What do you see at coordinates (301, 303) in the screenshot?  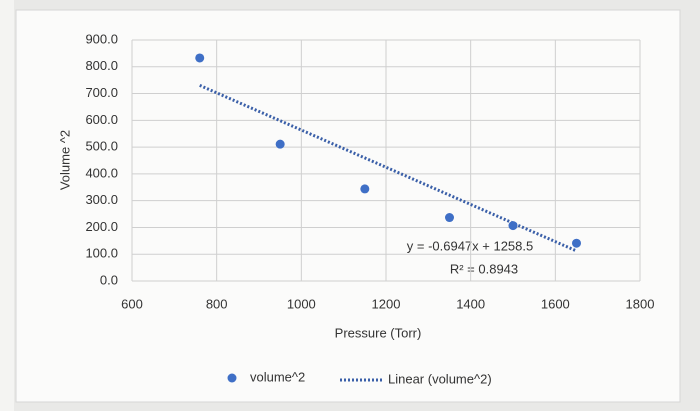 I see `x-tick-label: 1000` at bounding box center [301, 303].